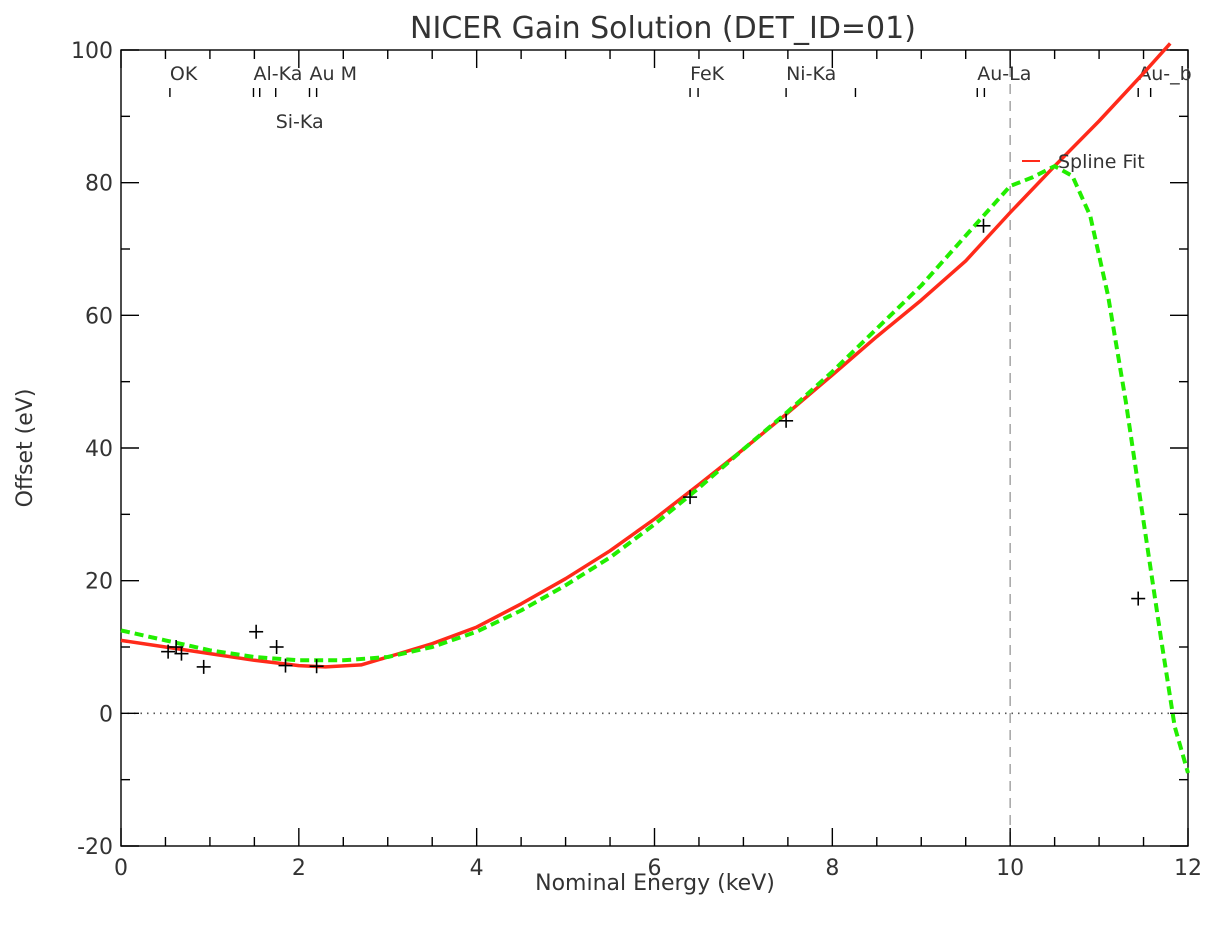  What do you see at coordinates (1188, 868) in the screenshot?
I see `x-tick-label: 12` at bounding box center [1188, 868].